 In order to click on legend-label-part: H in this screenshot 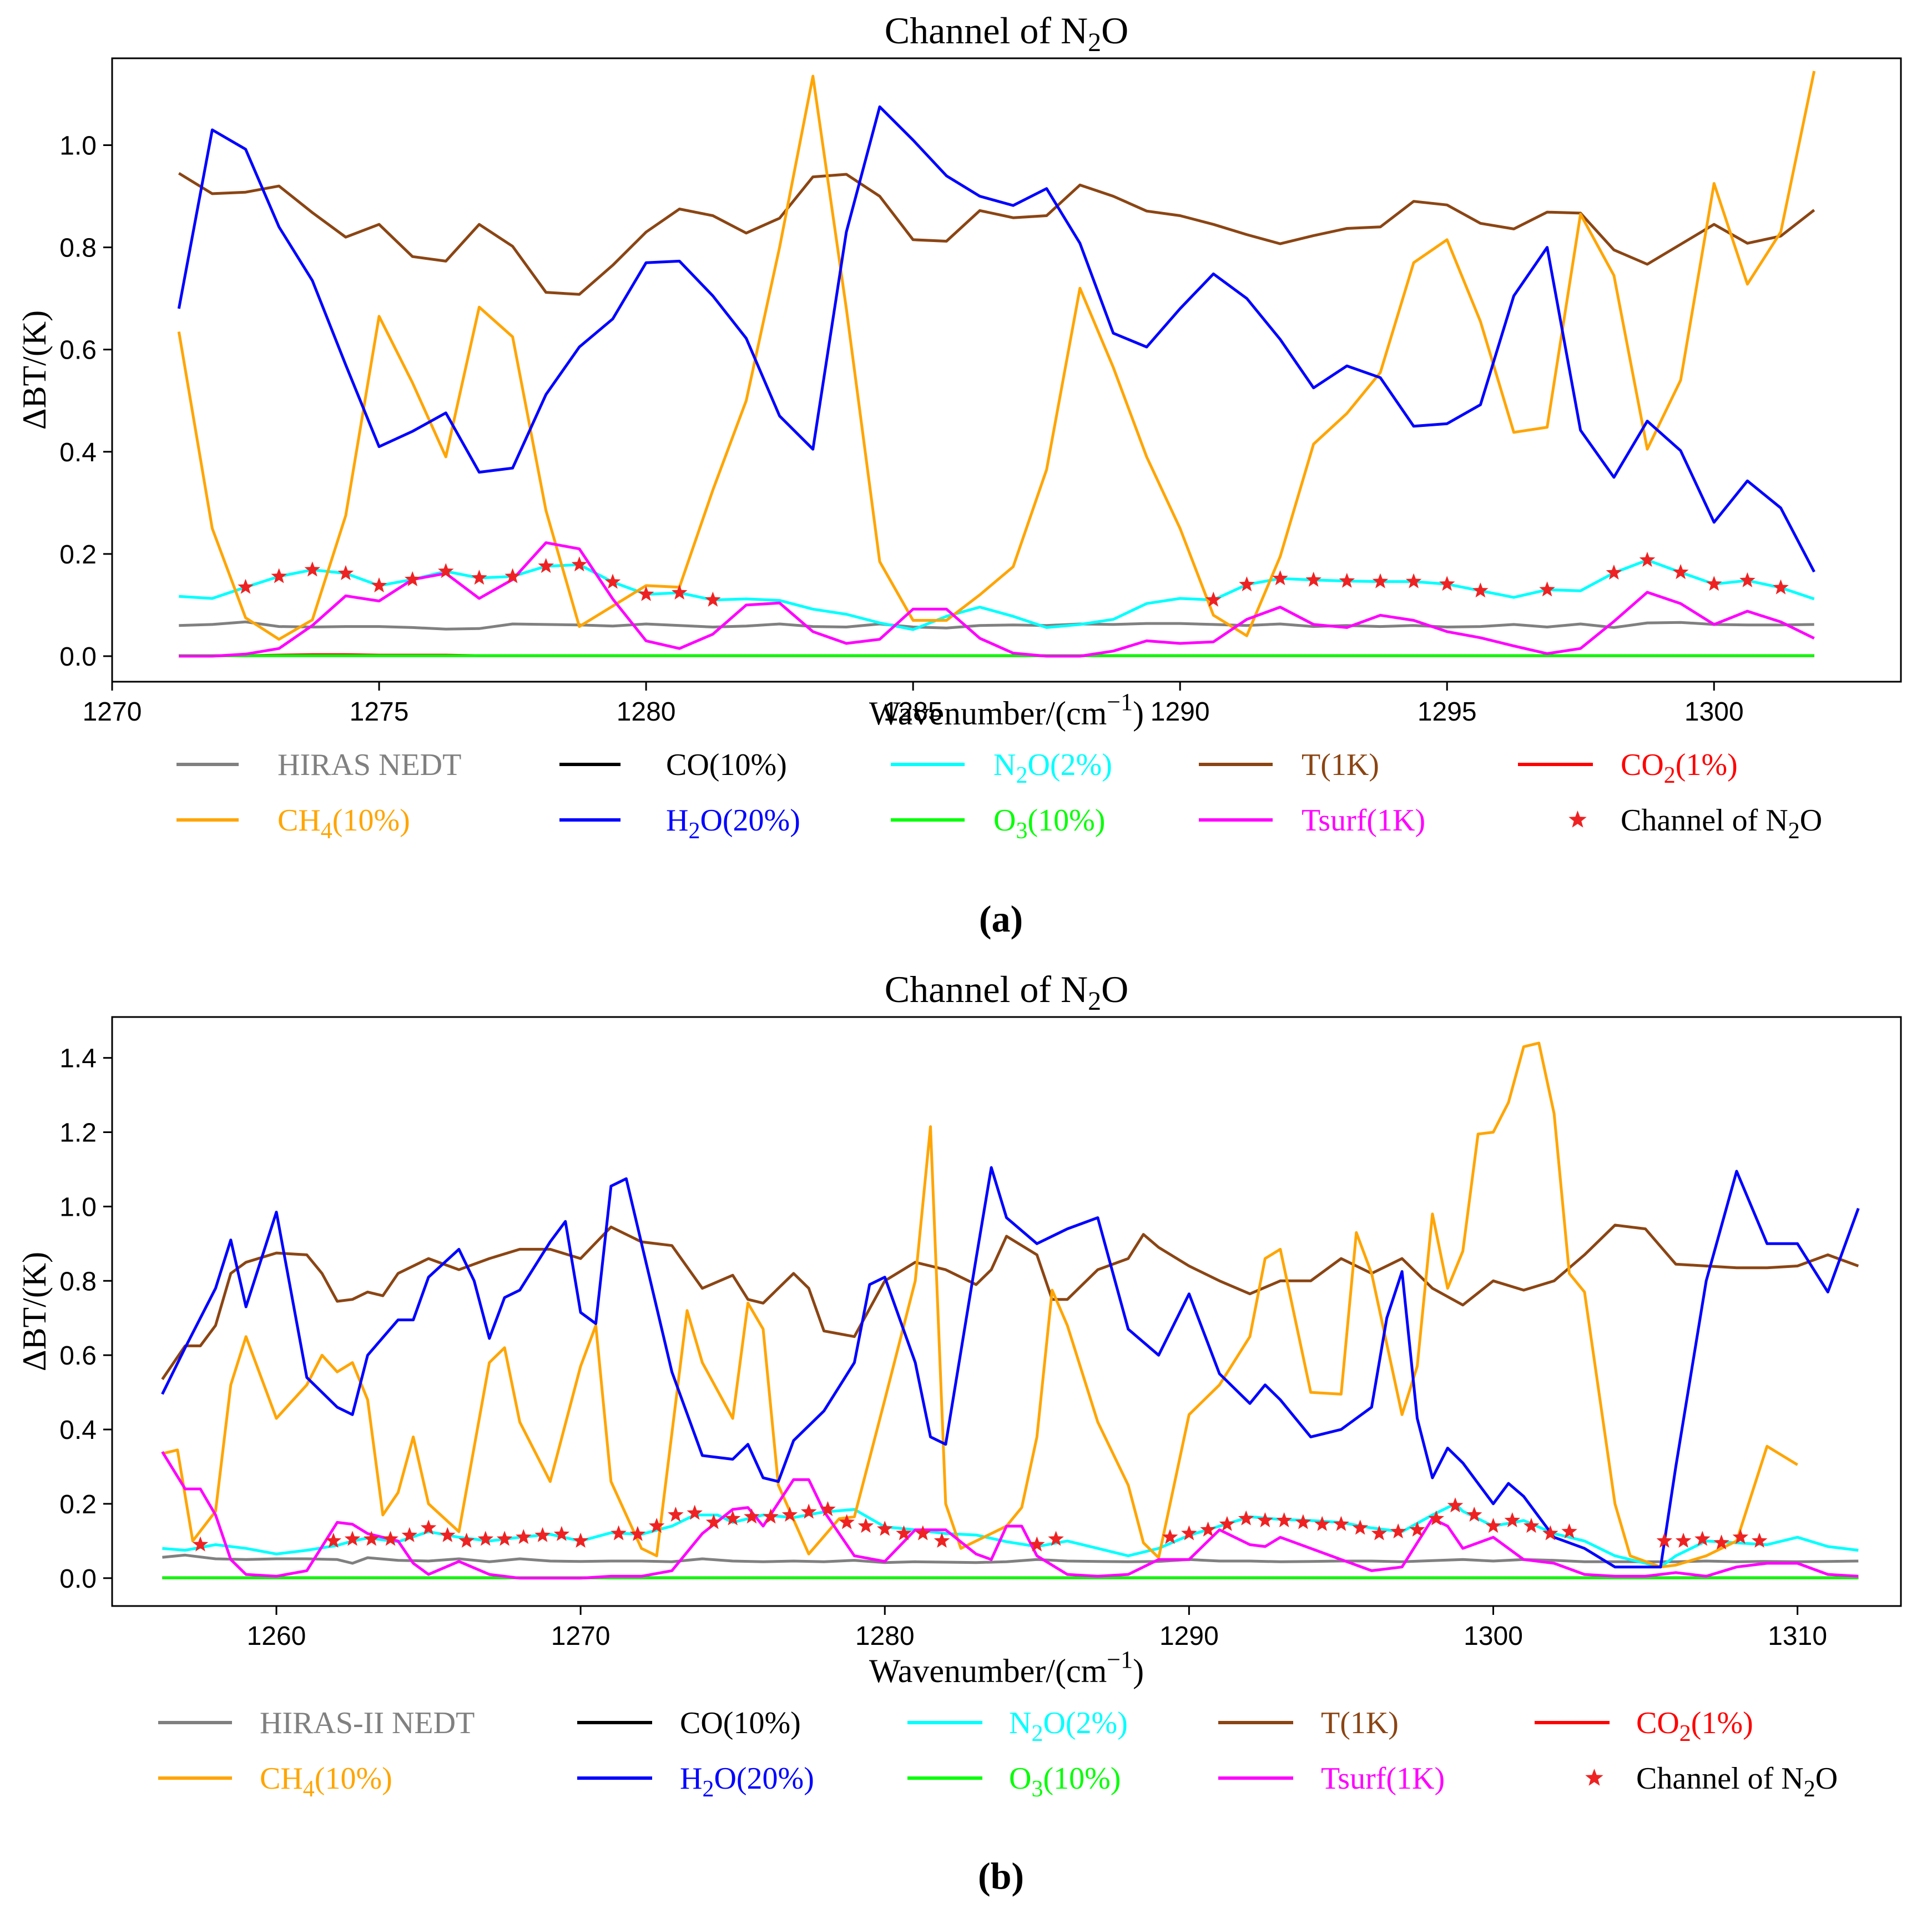, I will do `click(677, 820)`.